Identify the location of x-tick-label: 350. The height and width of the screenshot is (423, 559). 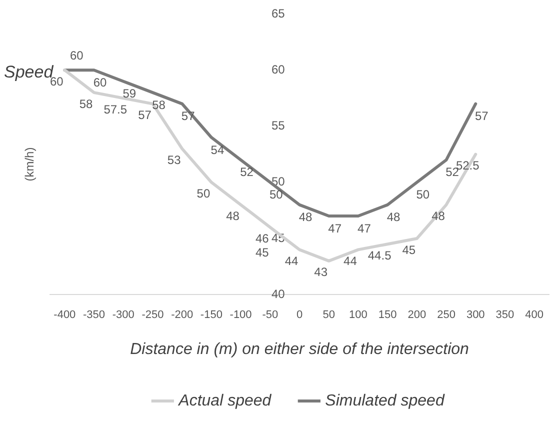
(505, 315).